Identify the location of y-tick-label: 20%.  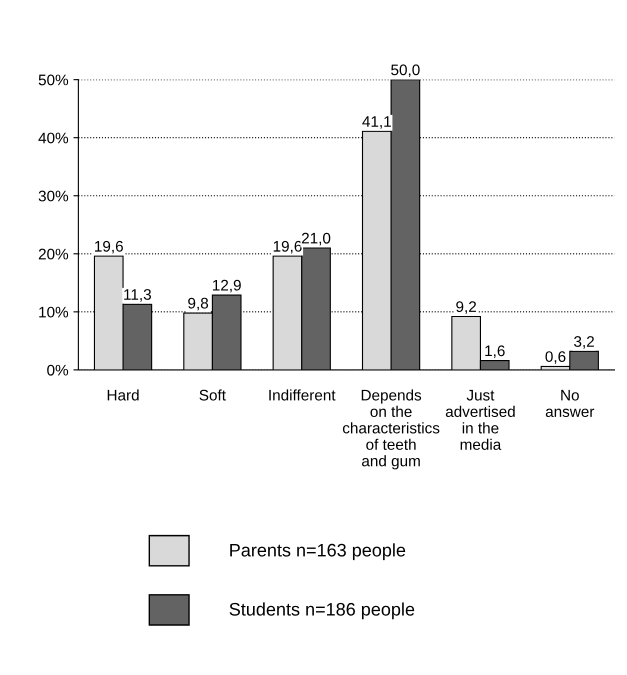
(53, 254).